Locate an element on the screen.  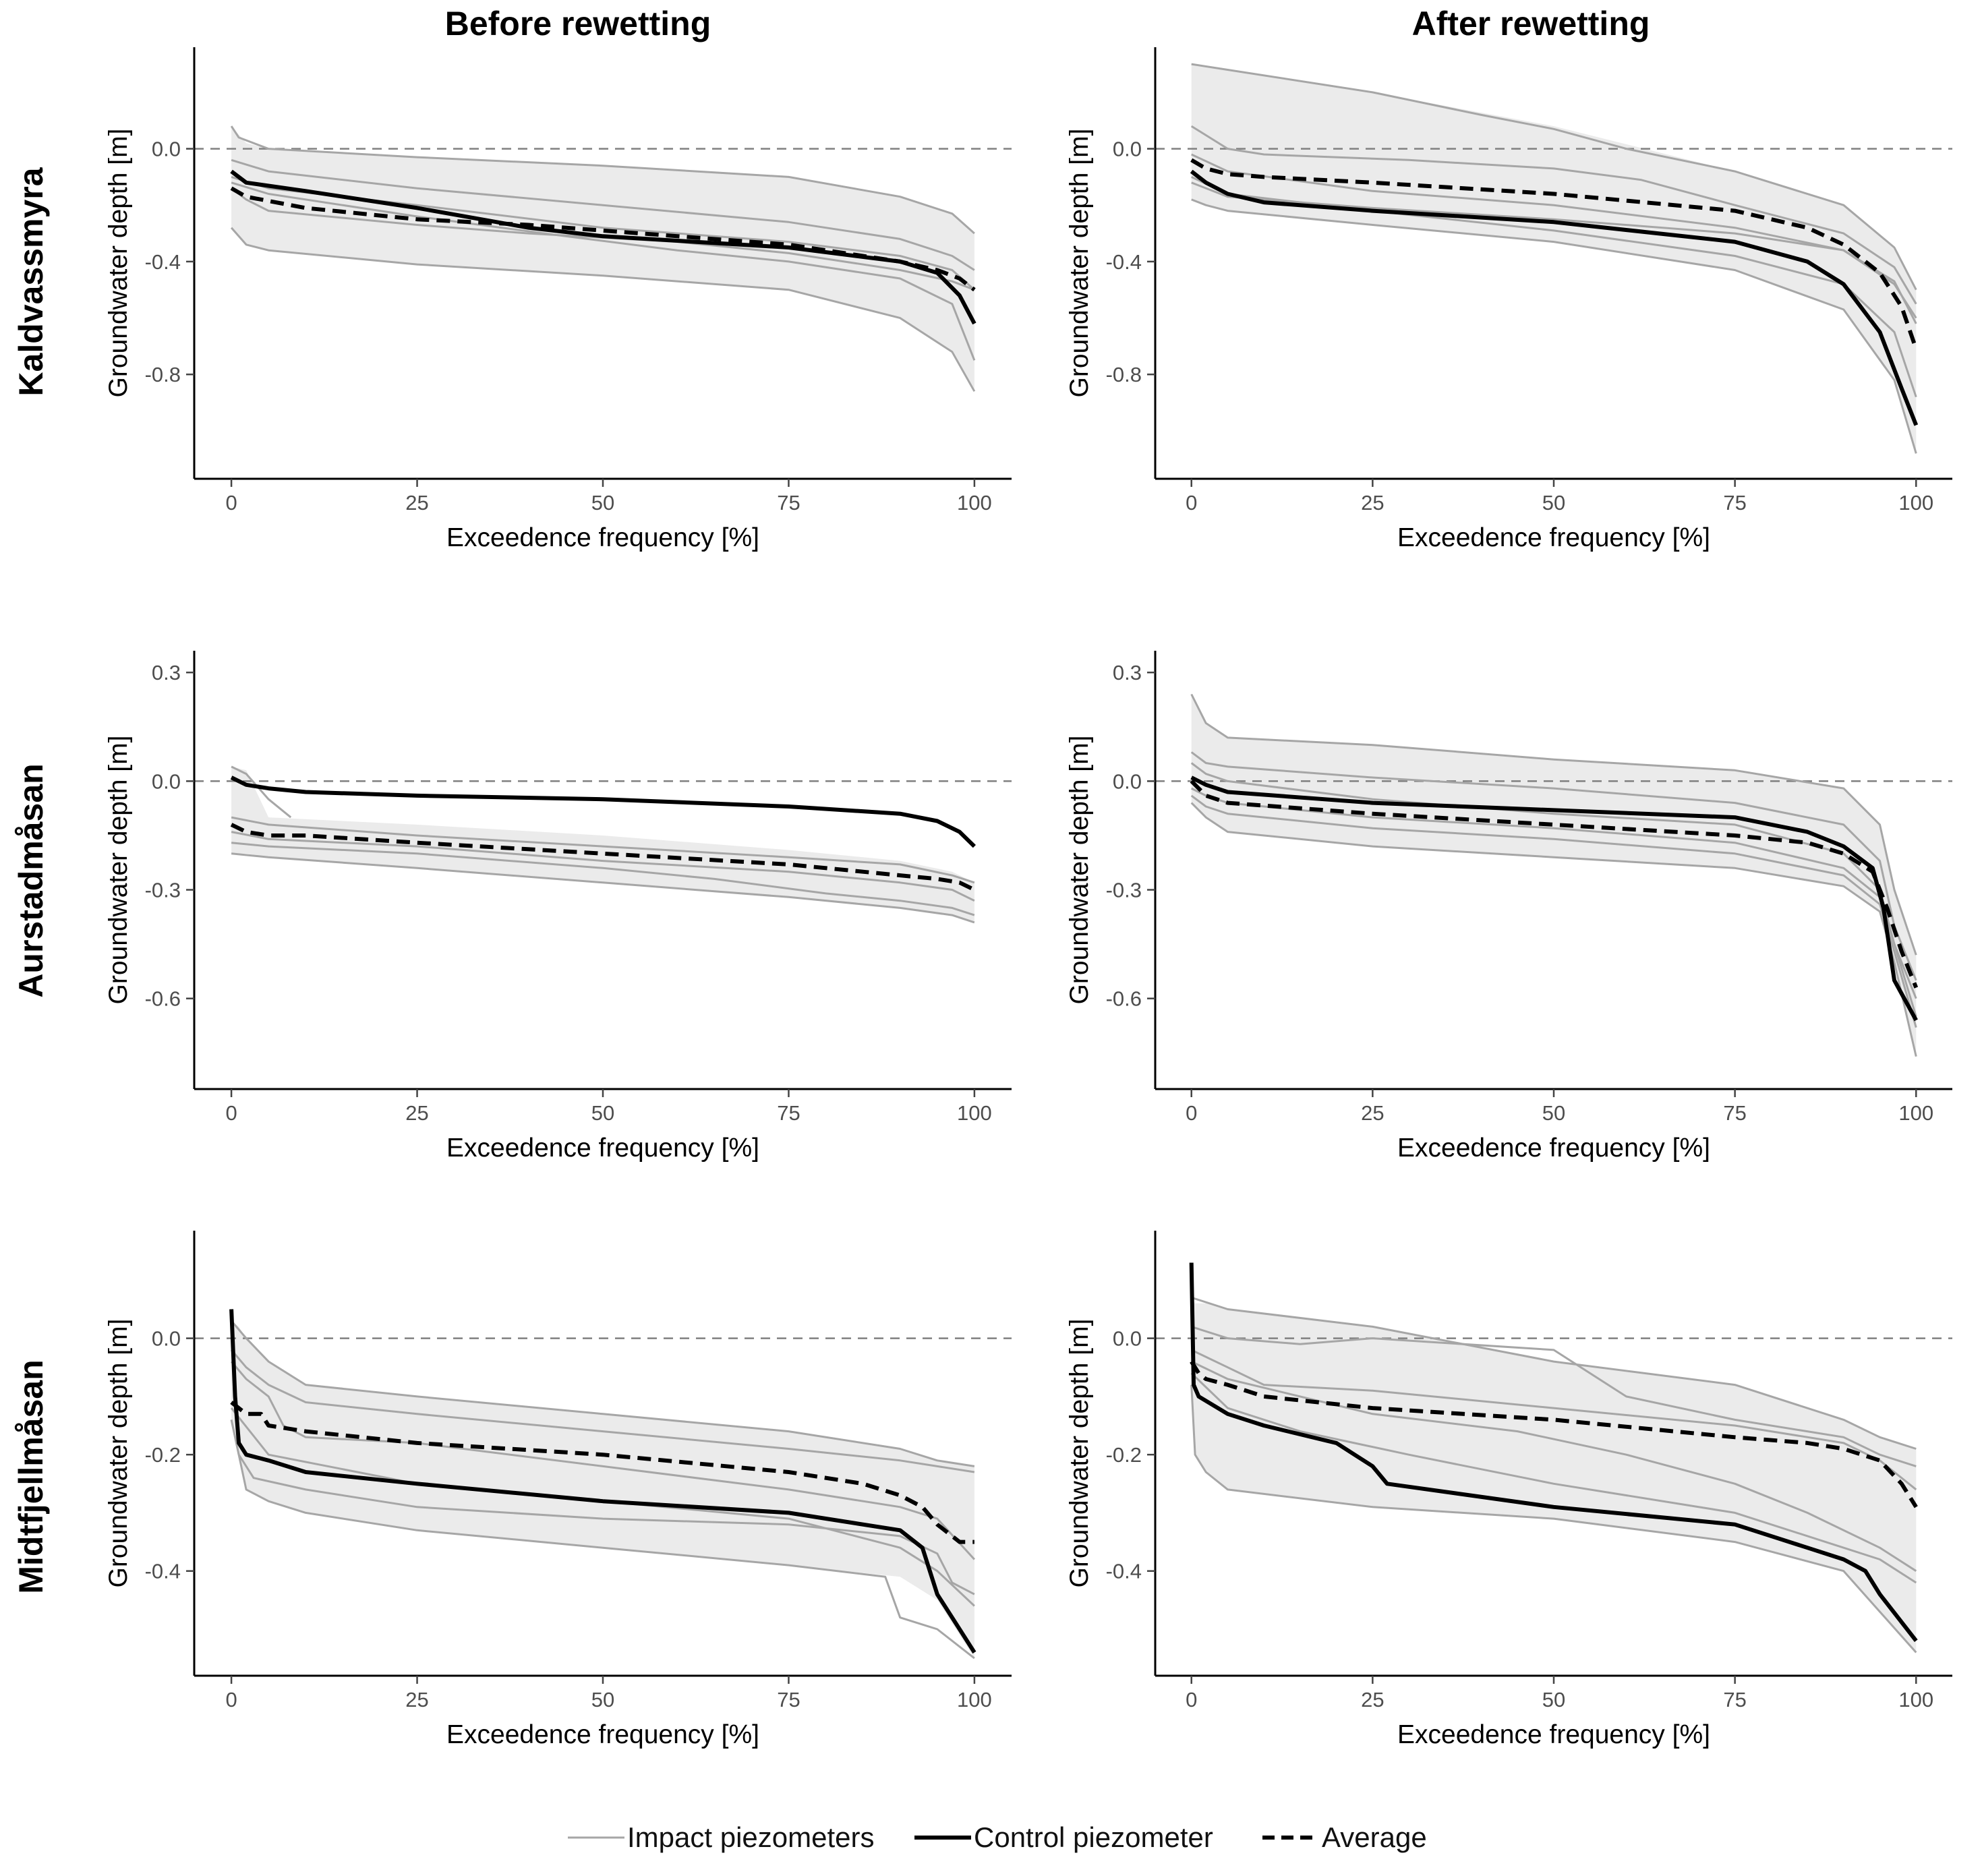
row-title-kaldvassmyra: Kaldvassmyra is located at coordinates (31, 282).